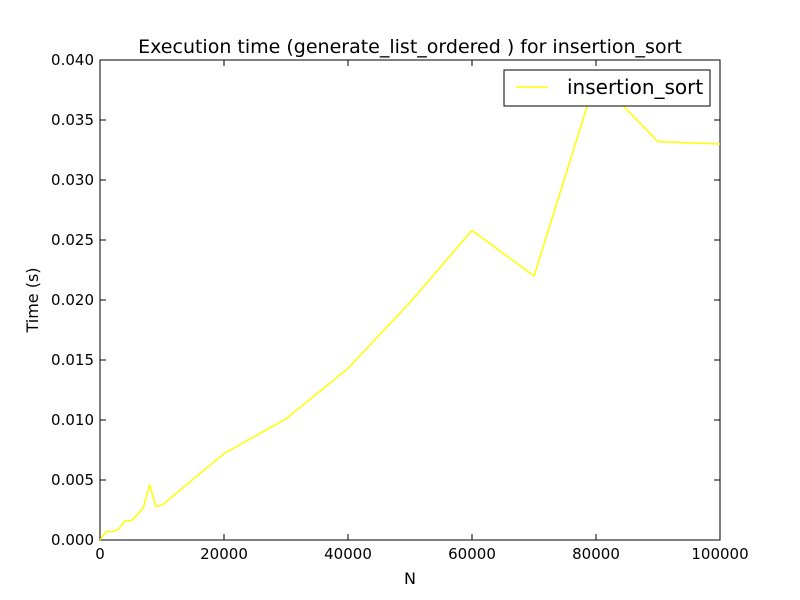 The image size is (800, 600). Describe the element at coordinates (472, 554) in the screenshot. I see `x-tick-label: 60000` at that location.